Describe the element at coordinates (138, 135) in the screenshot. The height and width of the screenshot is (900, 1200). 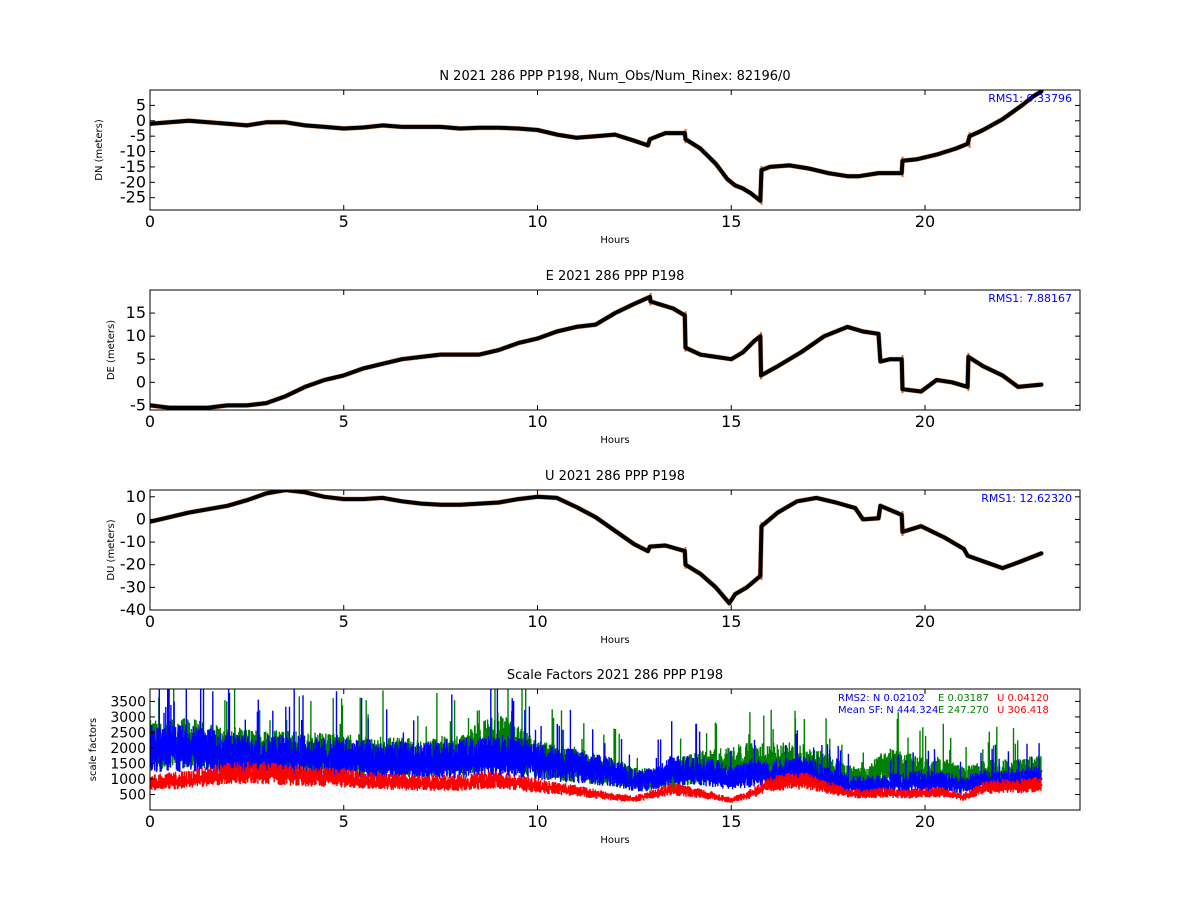
I see `y-tick-label: -5` at that location.